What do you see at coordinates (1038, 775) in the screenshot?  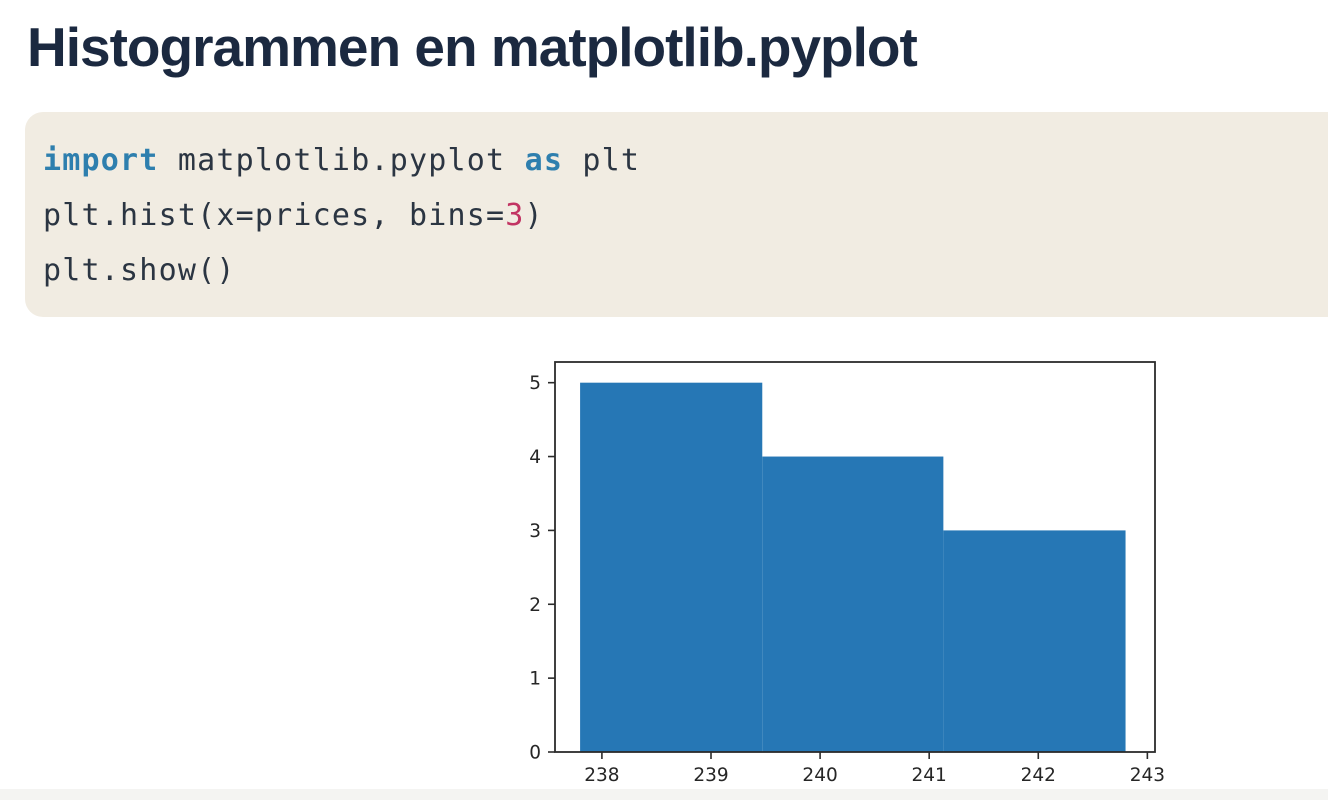 I see `x-axis-tick-label: 242` at bounding box center [1038, 775].